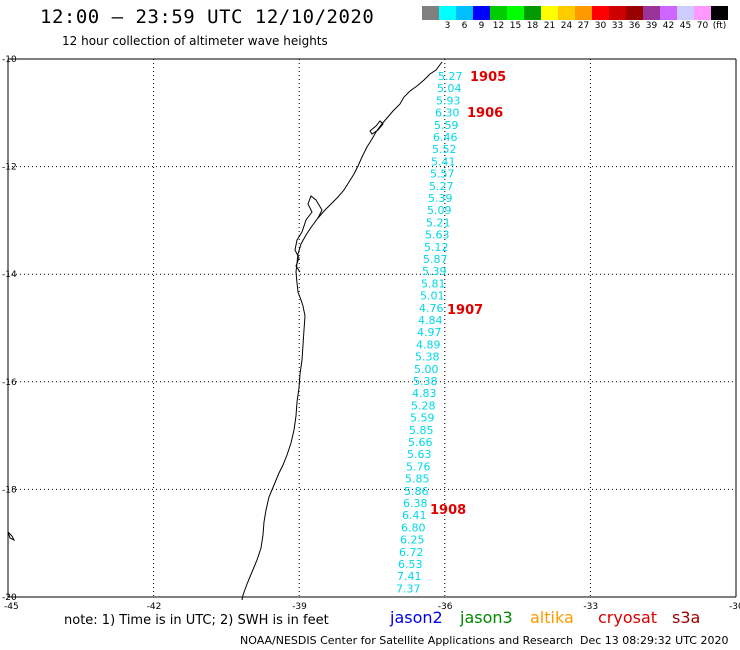 This screenshot has height=650, width=740. I want to click on footer-timestamp: Dec 13 08:29:32 UTC 2020, so click(654, 640).